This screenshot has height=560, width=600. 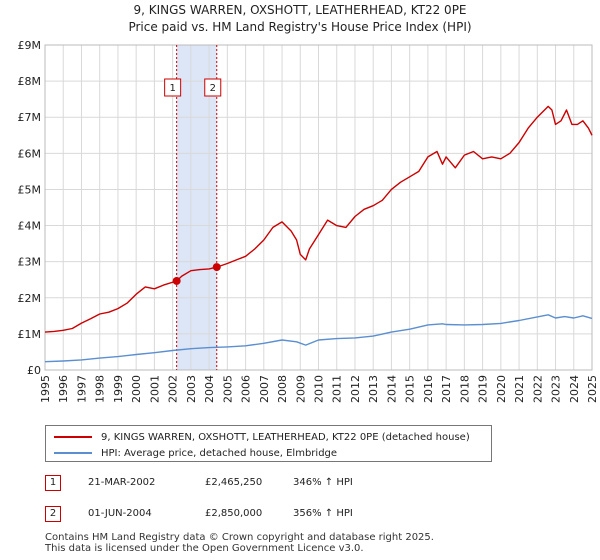 What do you see at coordinates (30, 189) in the screenshot?
I see `y-tick-label: £5M` at bounding box center [30, 189].